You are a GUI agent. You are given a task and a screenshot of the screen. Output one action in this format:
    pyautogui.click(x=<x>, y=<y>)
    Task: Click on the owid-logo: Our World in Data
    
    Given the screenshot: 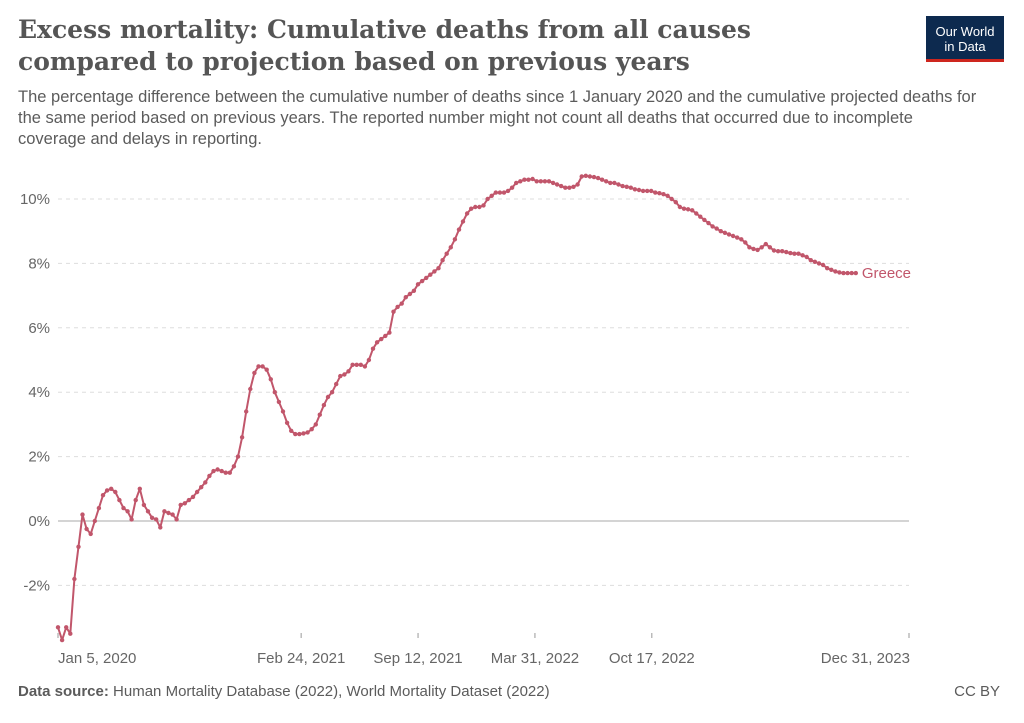 What is the action you would take?
    pyautogui.click(x=965, y=39)
    